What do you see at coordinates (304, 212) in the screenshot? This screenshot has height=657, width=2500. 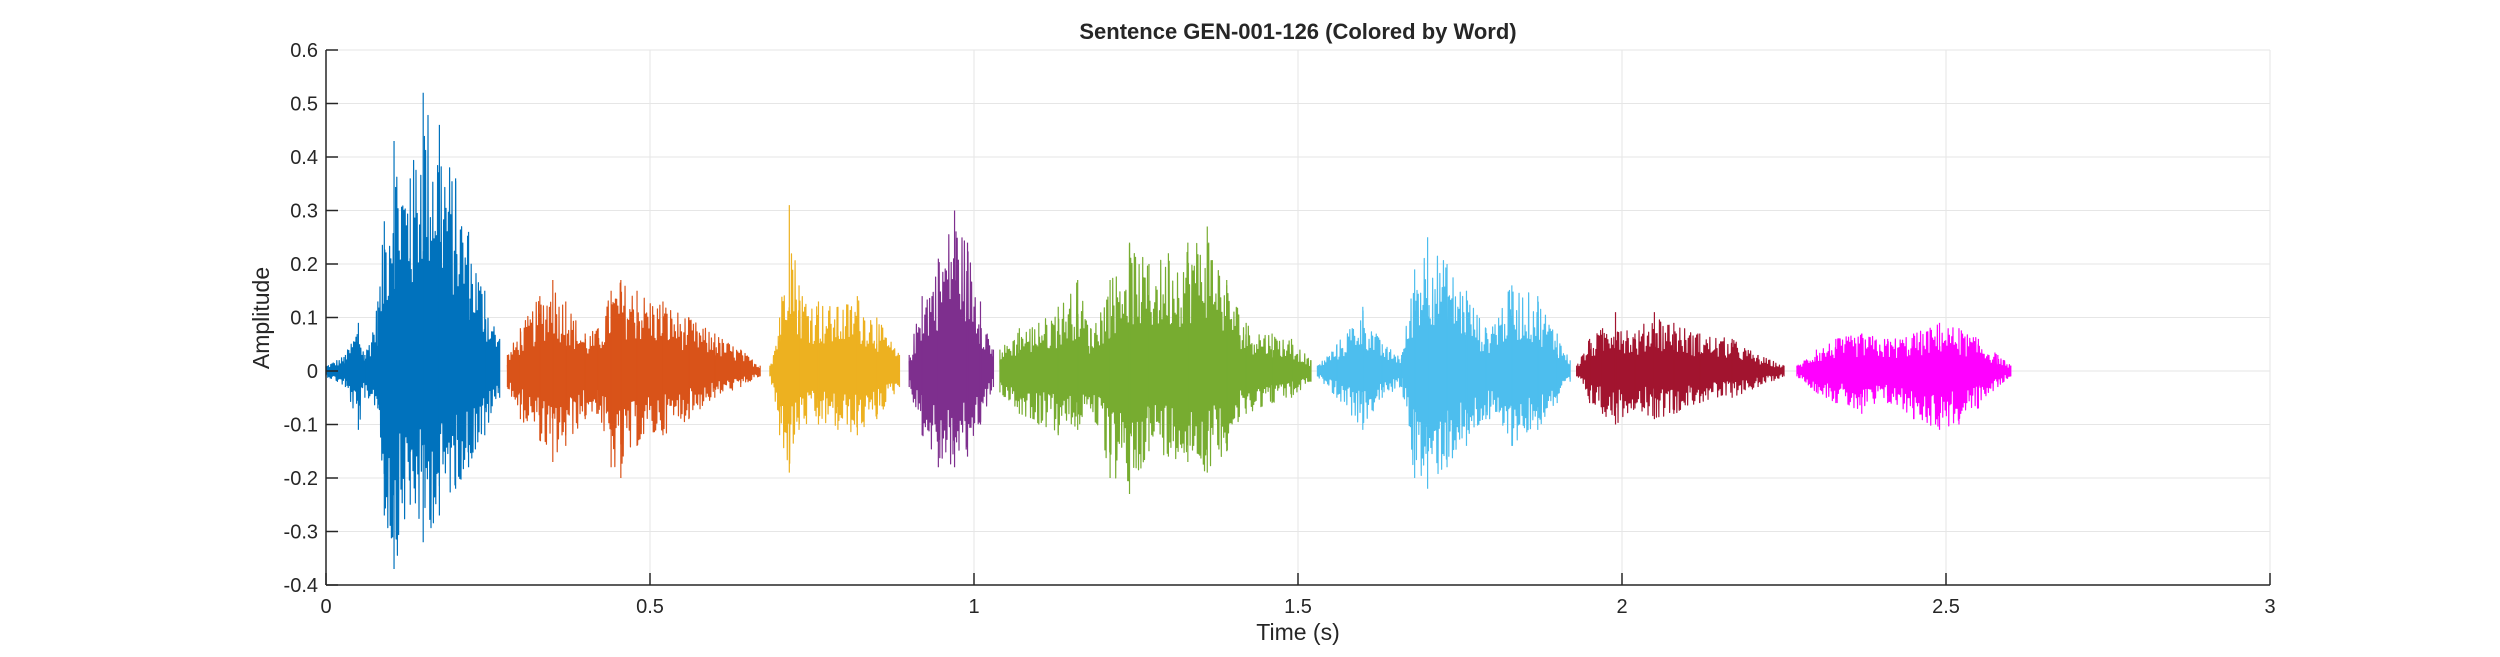 I see `y-tick-label: 0.3` at bounding box center [304, 212].